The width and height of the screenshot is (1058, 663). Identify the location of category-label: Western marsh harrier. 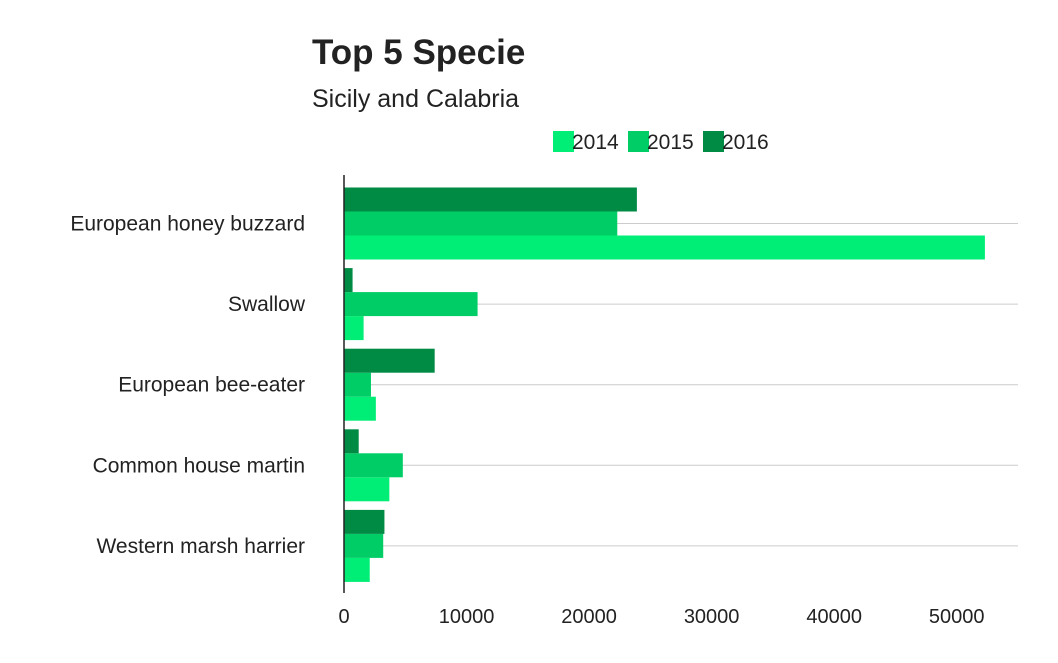
(200, 546).